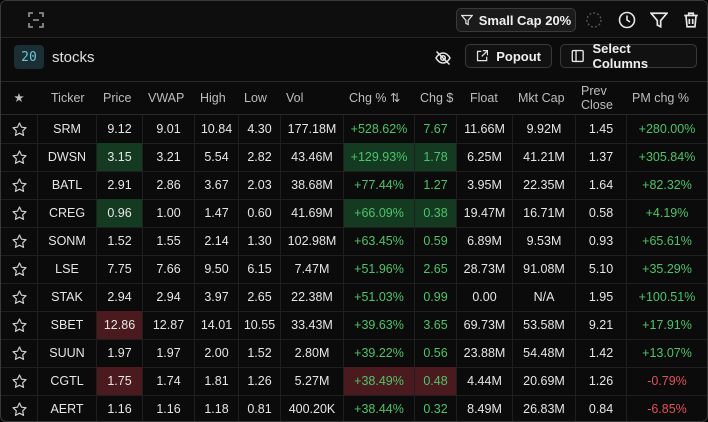  I want to click on column-header-float: Float, so click(484, 98).